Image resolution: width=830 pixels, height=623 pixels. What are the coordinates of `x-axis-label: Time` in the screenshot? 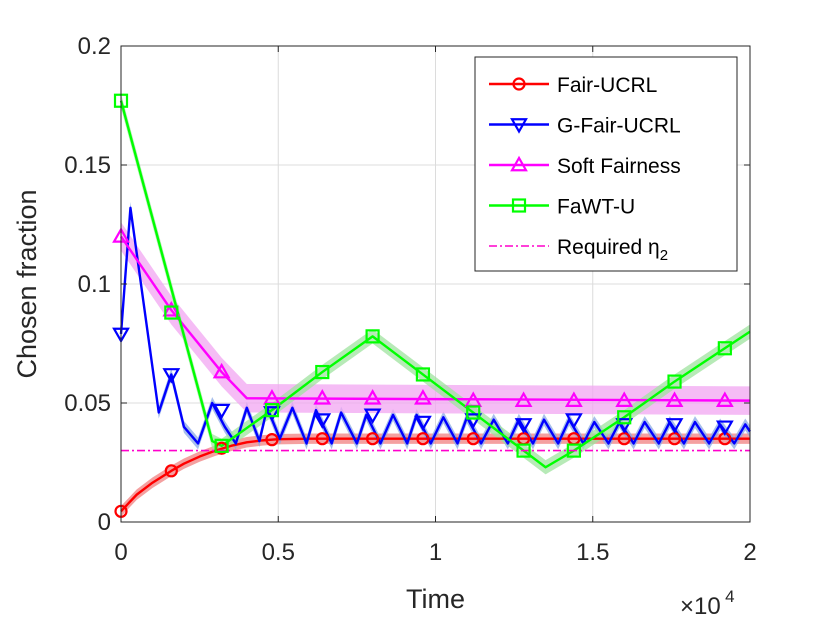 It's located at (435, 599).